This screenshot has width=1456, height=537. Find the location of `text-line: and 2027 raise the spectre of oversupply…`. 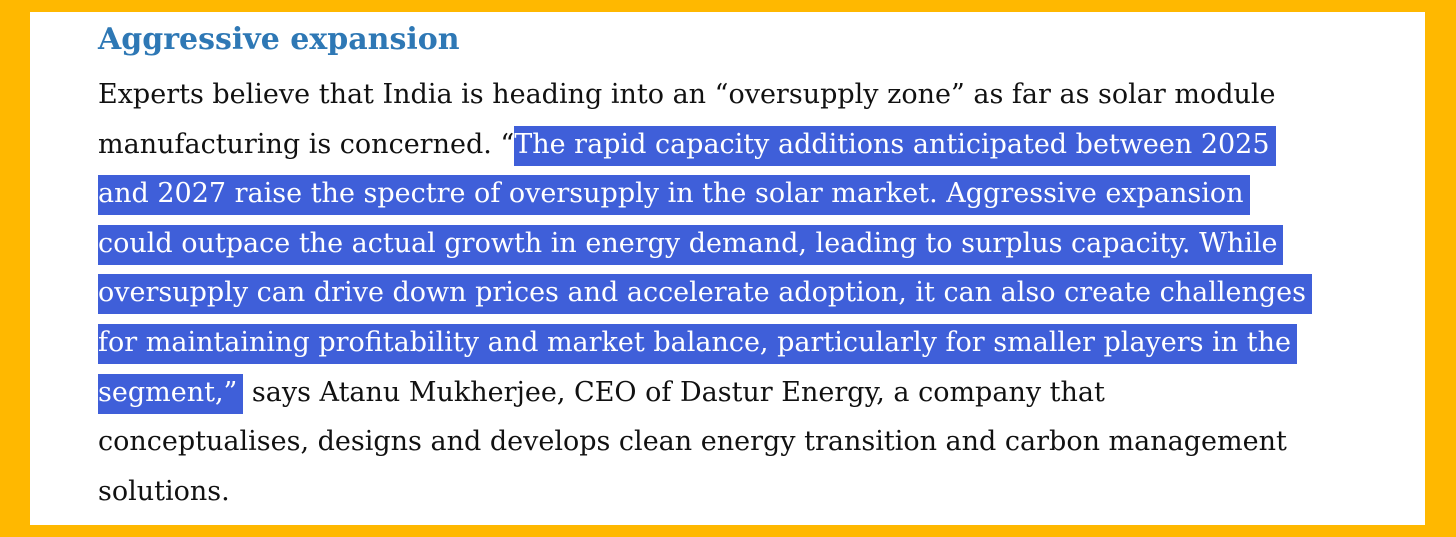

text-line: and 2027 raise the spectre of oversupply… is located at coordinates (758, 194).